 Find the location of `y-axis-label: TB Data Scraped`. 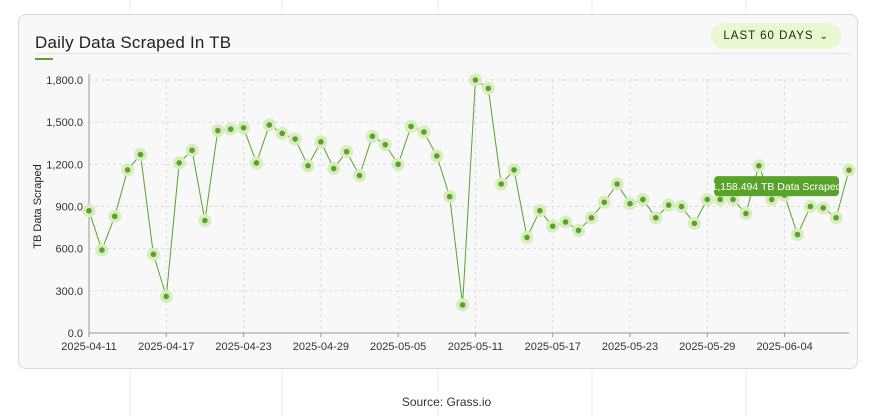

y-axis-label: TB Data Scraped is located at coordinates (38, 206).